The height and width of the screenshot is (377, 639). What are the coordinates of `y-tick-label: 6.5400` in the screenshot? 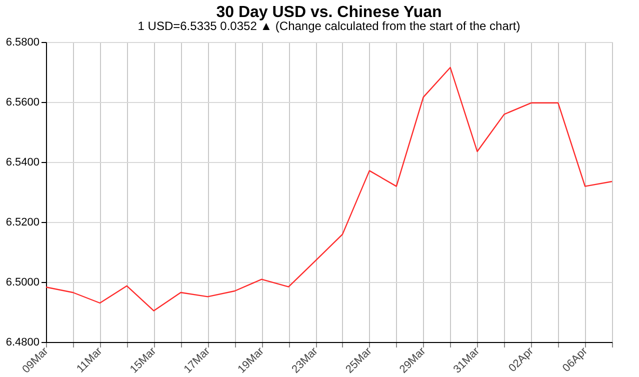 It's located at (23, 162).